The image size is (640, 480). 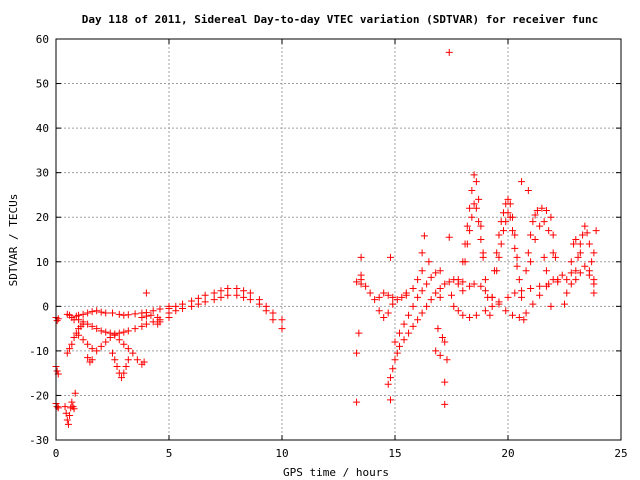 I want to click on y-tick-label: -20, so click(x=39, y=395).